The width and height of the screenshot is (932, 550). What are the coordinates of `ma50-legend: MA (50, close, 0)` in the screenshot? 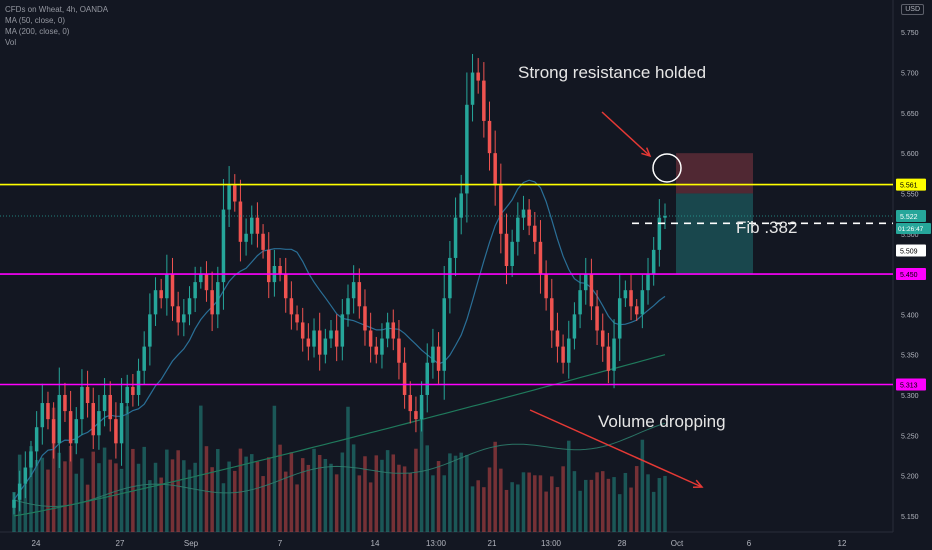 It's located at (35, 20).